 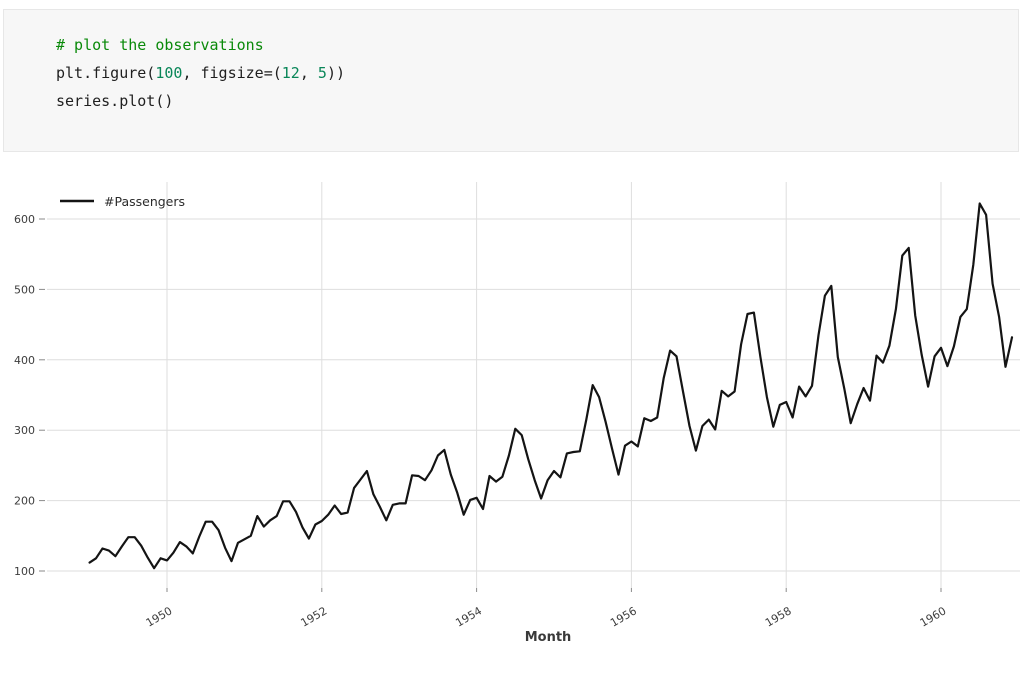 I want to click on code-token-plain: series.plot(), so click(x=115, y=101).